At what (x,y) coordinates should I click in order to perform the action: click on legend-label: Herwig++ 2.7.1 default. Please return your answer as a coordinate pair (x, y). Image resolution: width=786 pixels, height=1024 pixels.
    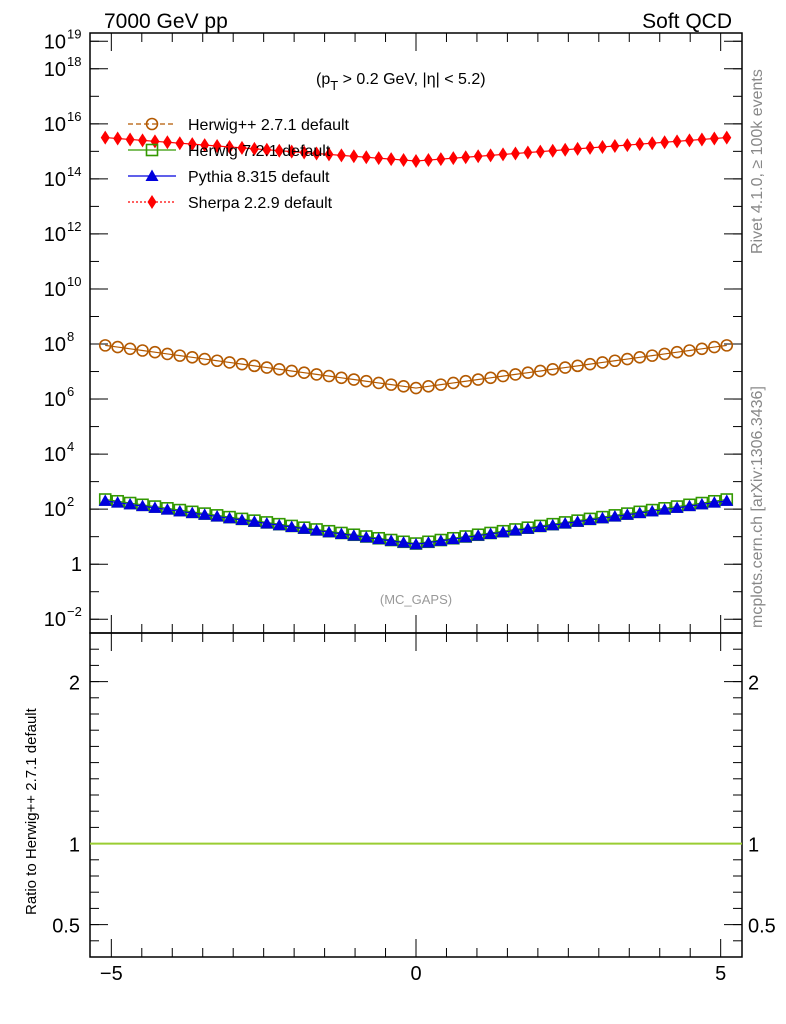
    Looking at the image, I should click on (269, 125).